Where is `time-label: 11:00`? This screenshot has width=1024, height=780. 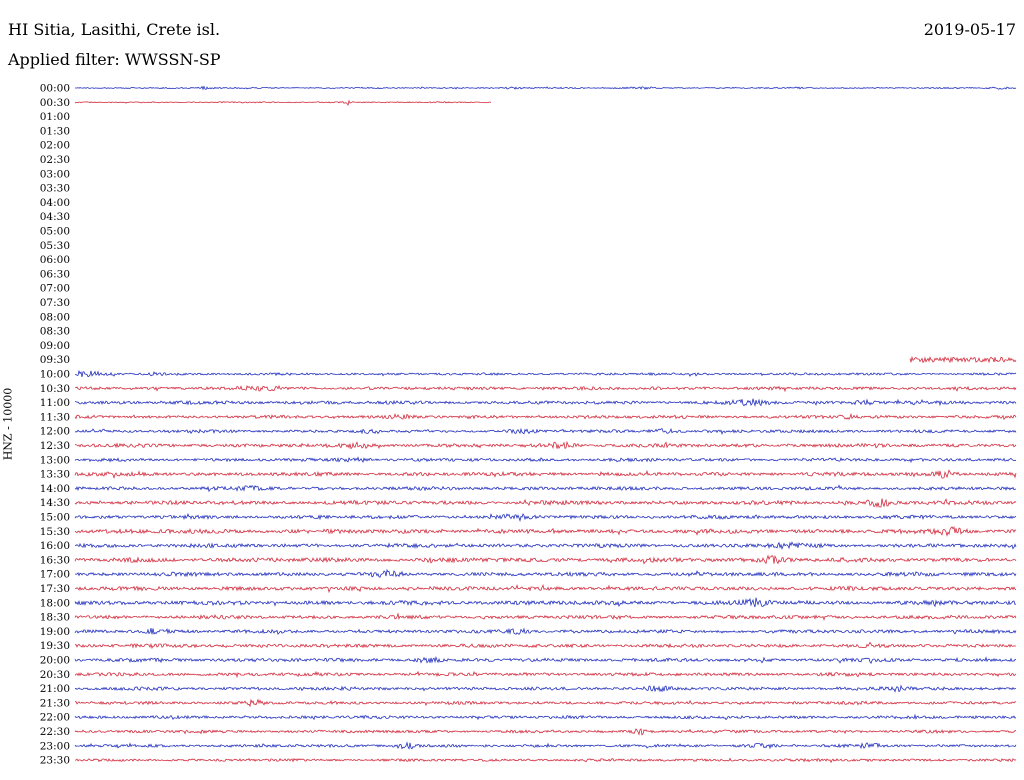
time-label: 11:00 is located at coordinates (55, 403).